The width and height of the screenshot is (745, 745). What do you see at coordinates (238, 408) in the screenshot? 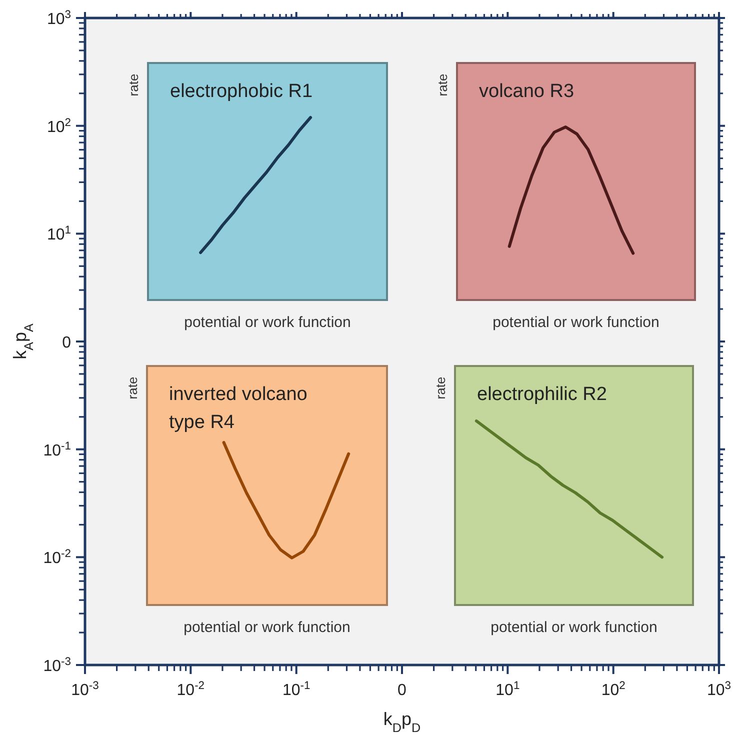
I see `chart-title: inverted volcano type R4` at bounding box center [238, 408].